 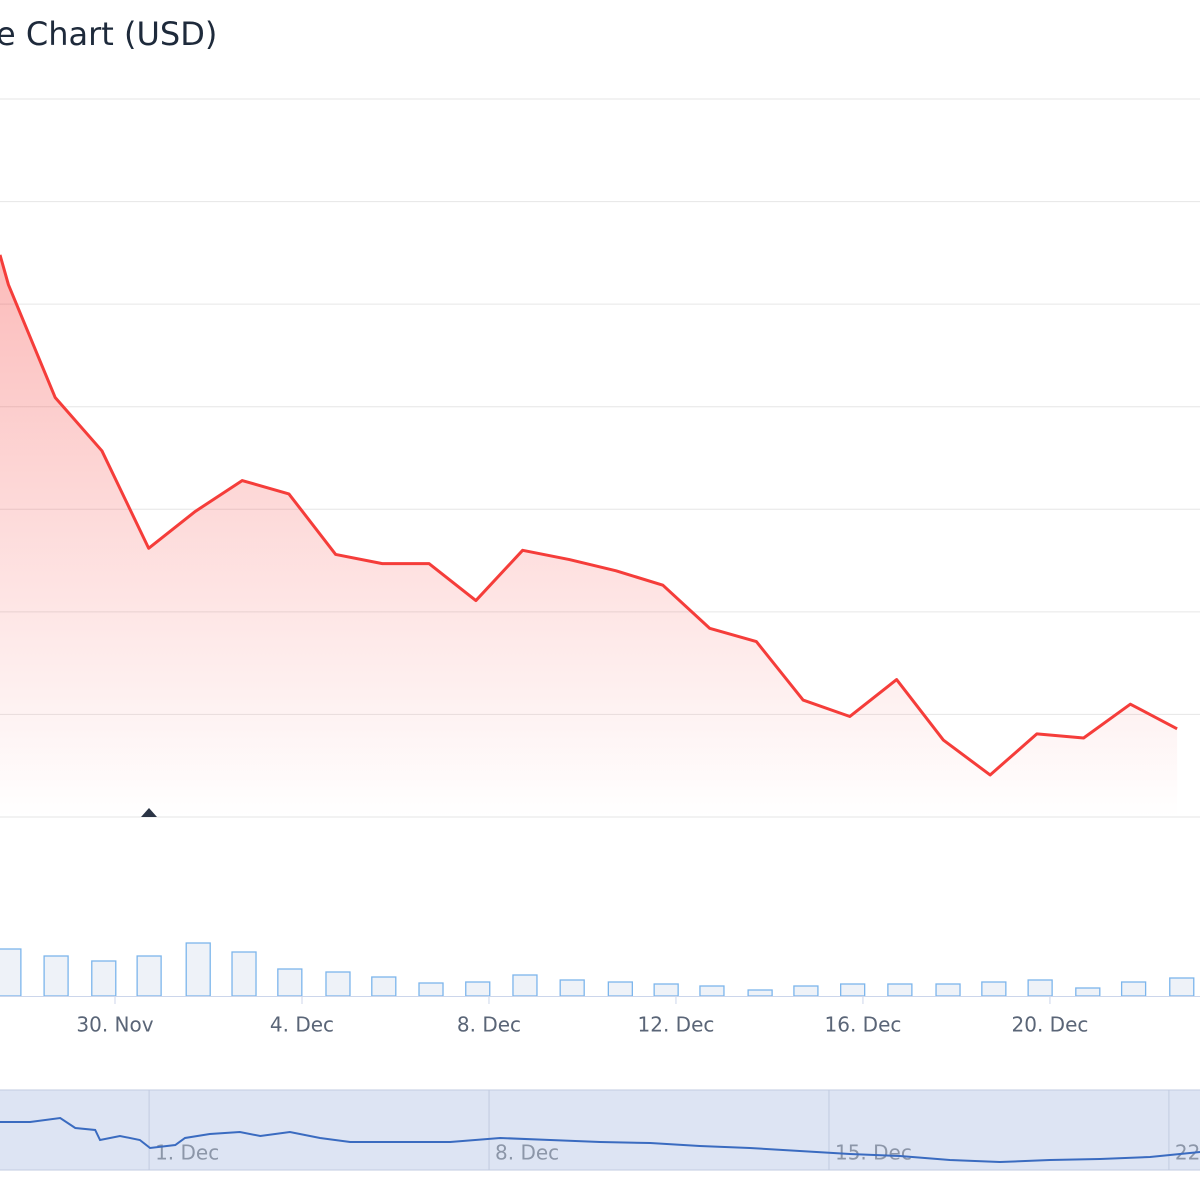 I want to click on x-tick-label: 30. Nov, so click(x=114, y=1025).